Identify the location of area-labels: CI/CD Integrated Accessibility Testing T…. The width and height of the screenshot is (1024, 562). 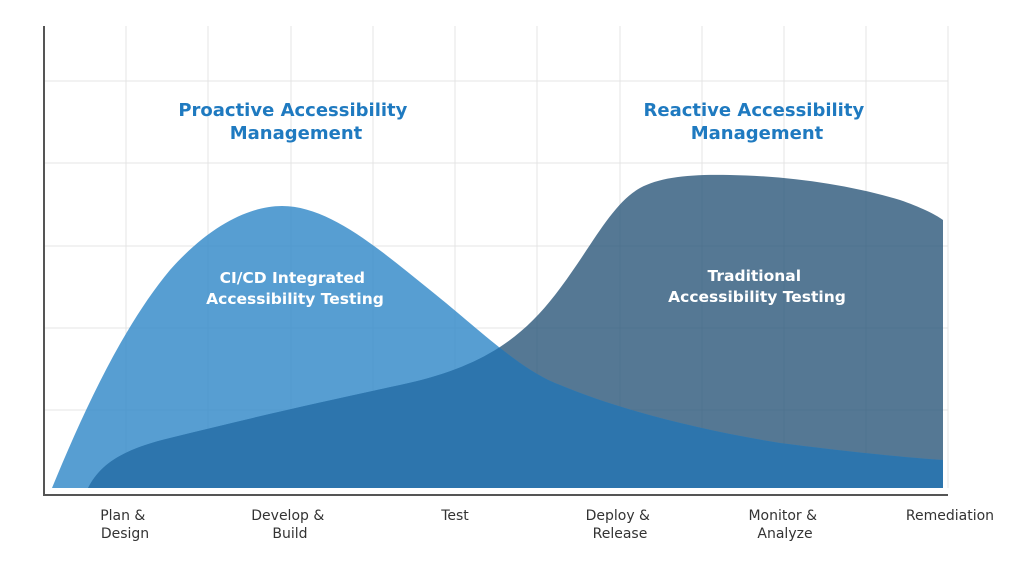
(526, 287).